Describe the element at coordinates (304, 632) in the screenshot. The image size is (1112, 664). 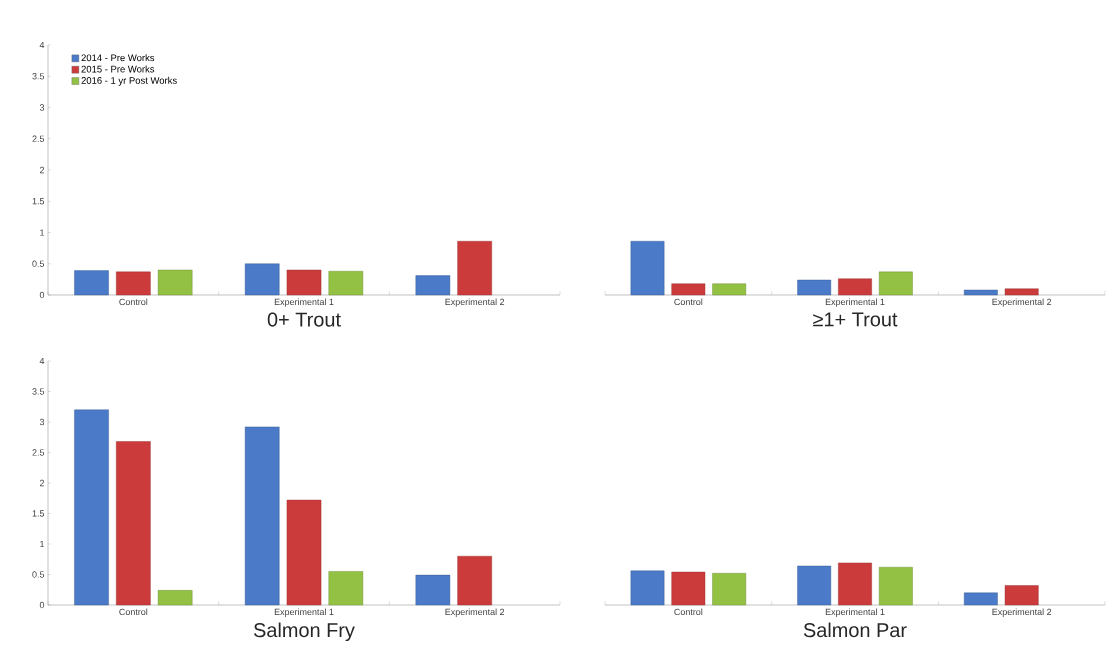
I see `text: Salmon Fry` at that location.